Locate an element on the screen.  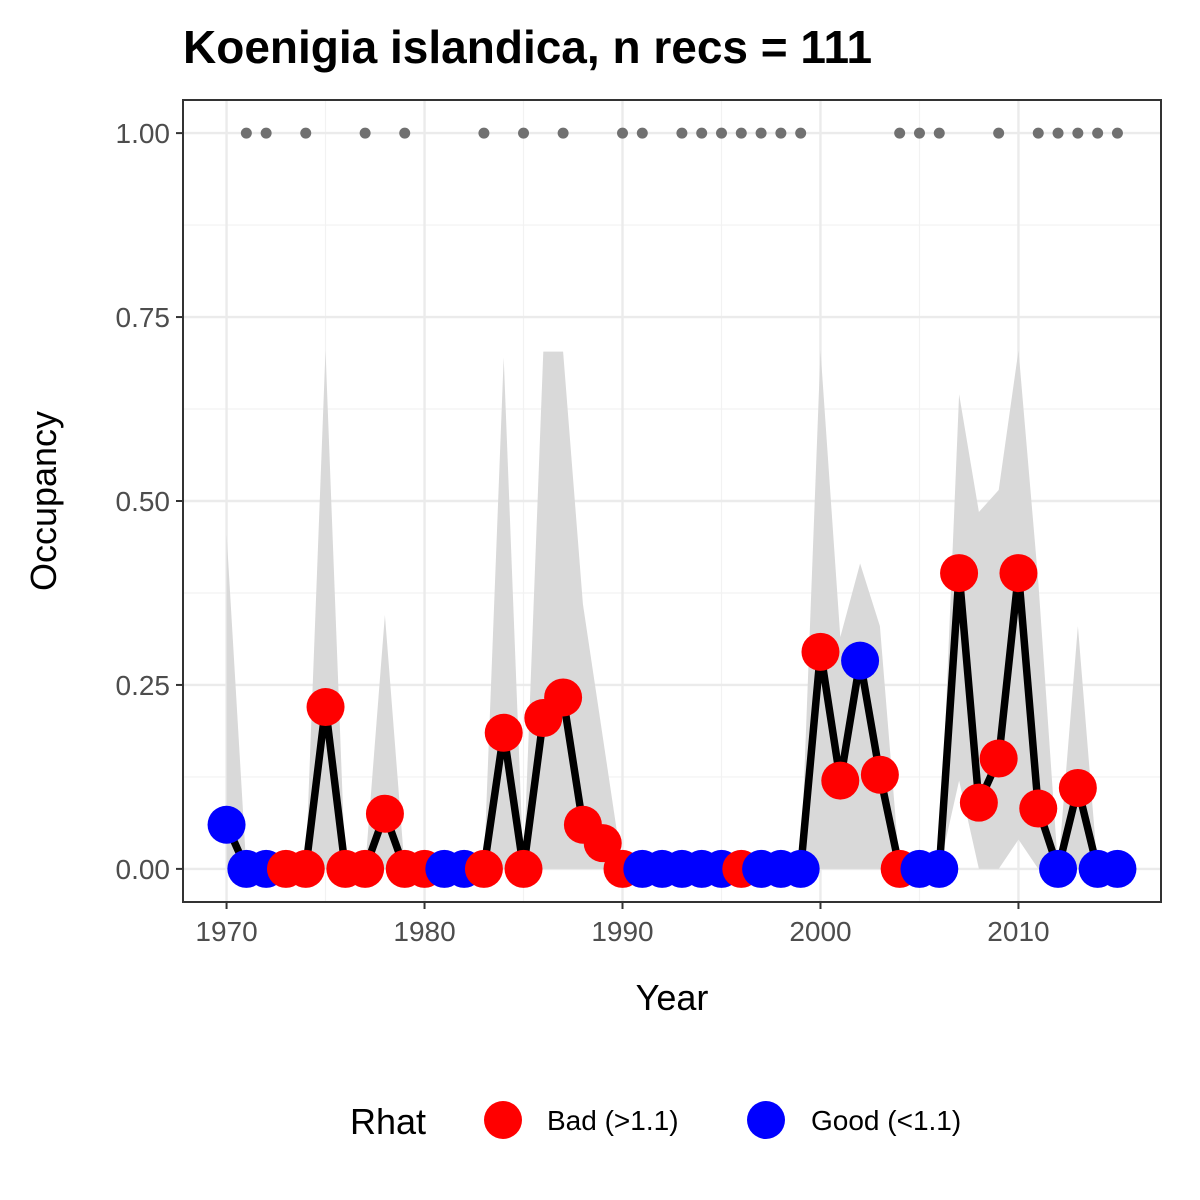
x-tick-label: 2000 is located at coordinates (820, 931).